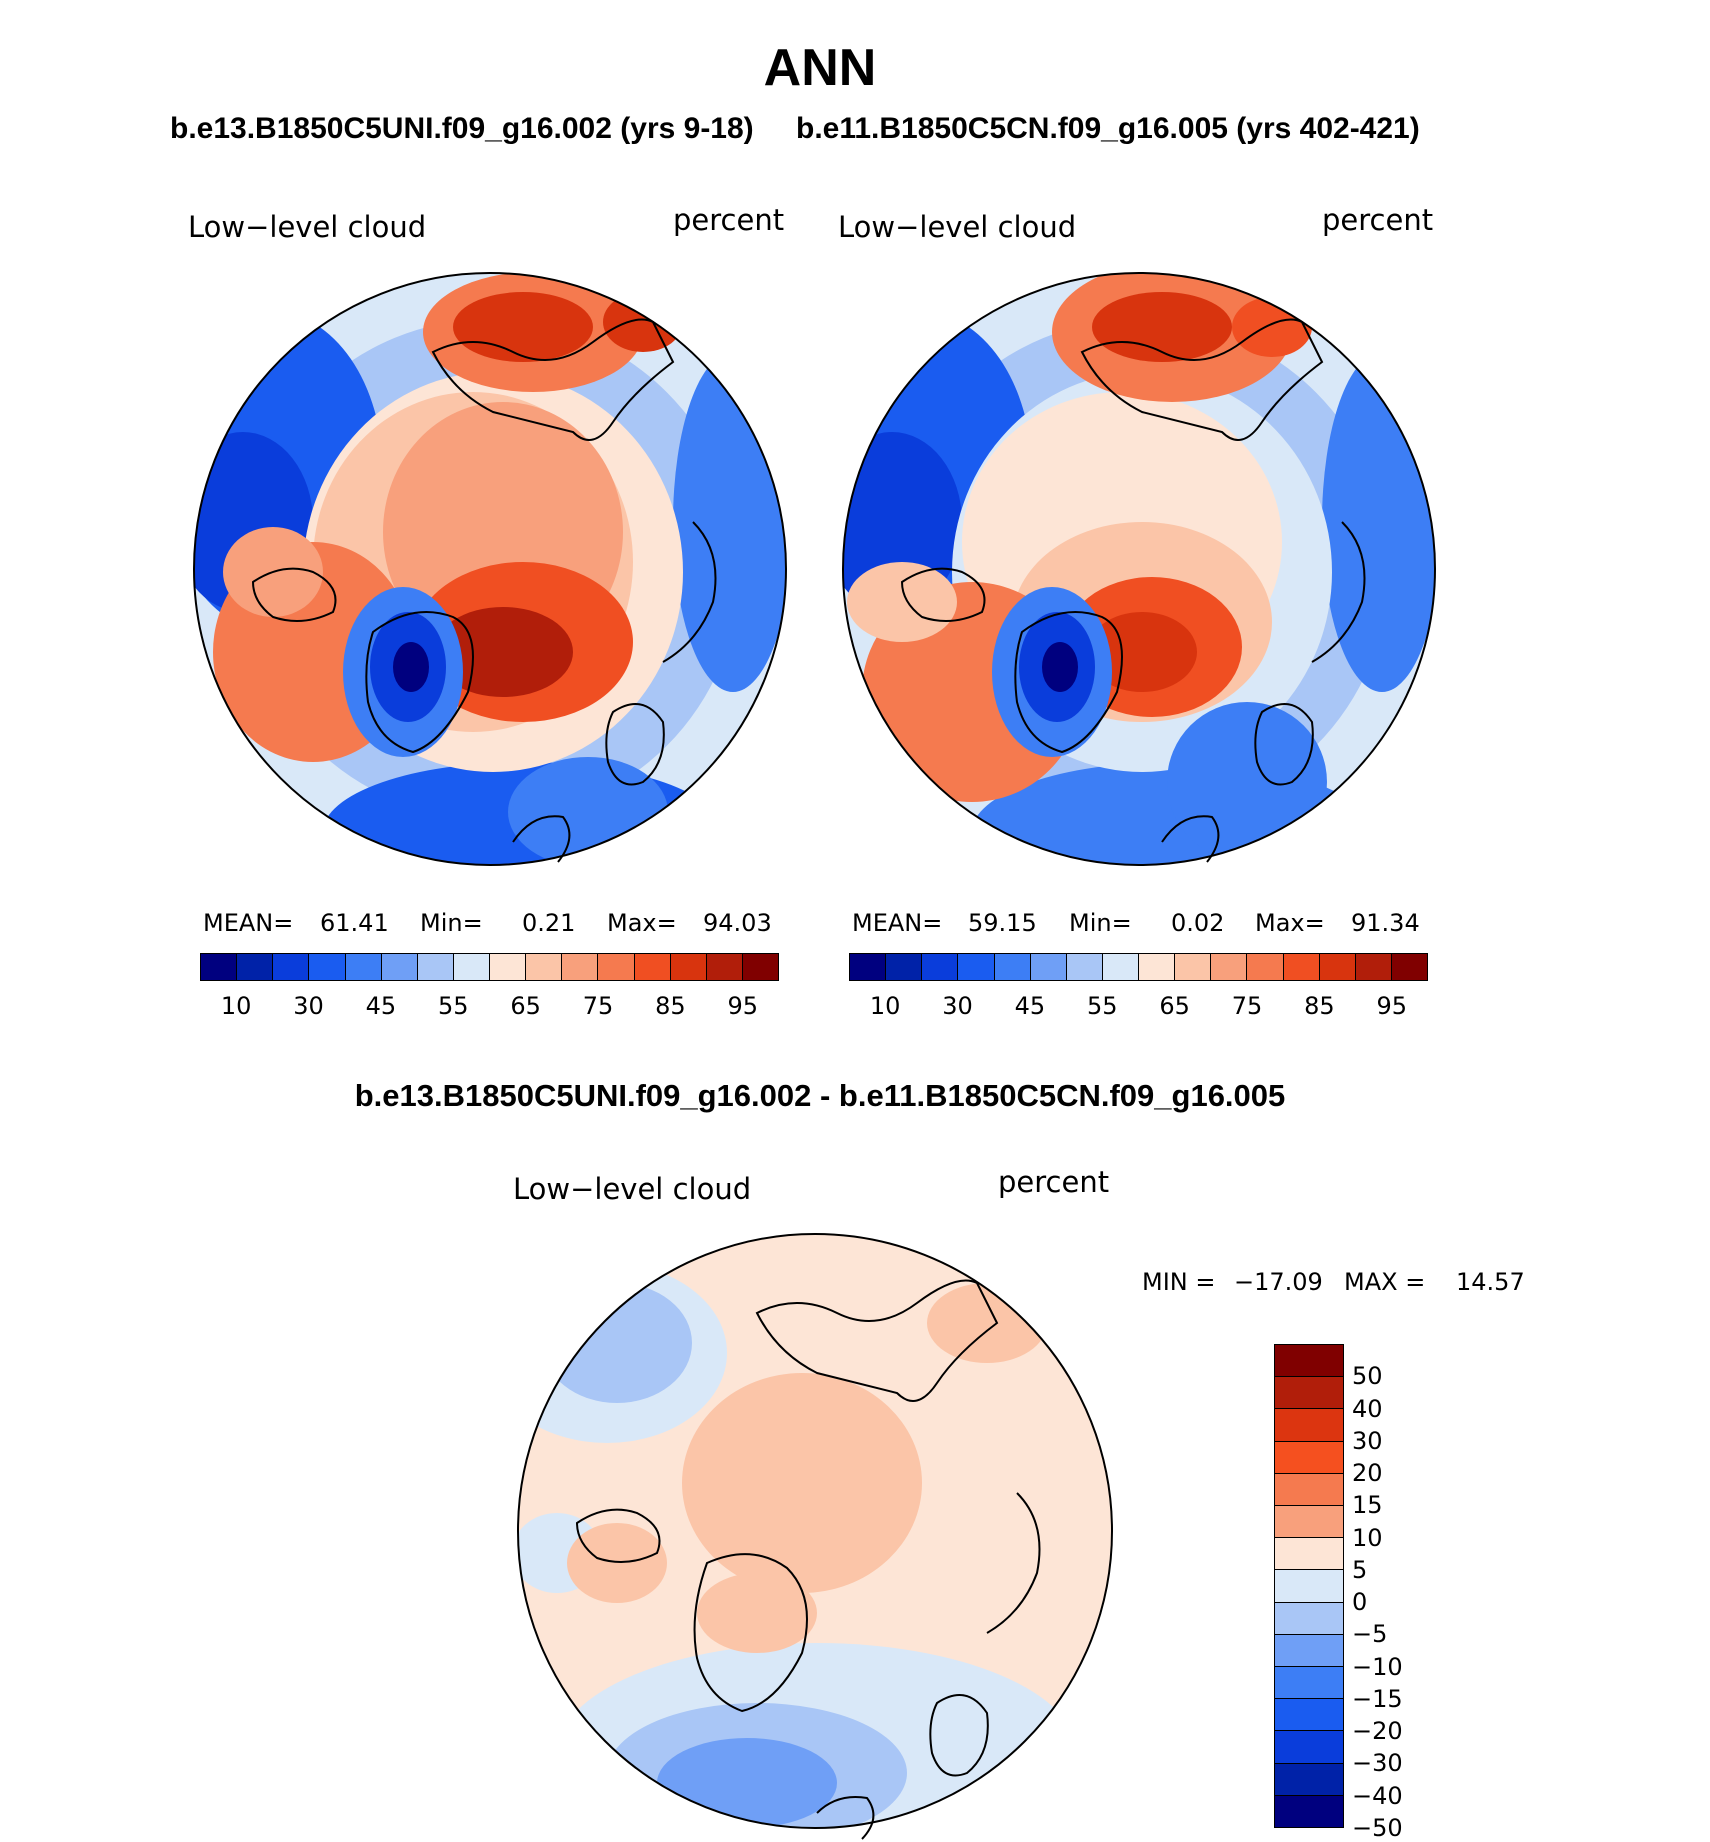 This screenshot has height=1842, width=1710. I want to click on diff-colorbar-labels: 50 40 30 20 15 10 5 0 −5 −10 −15 −20 −30 −40 −50, so click(1392, 1593).